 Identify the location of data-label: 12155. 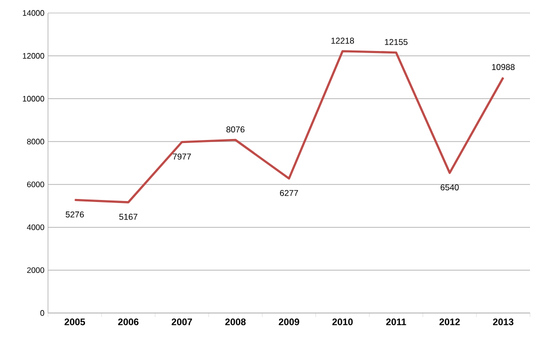
(396, 42).